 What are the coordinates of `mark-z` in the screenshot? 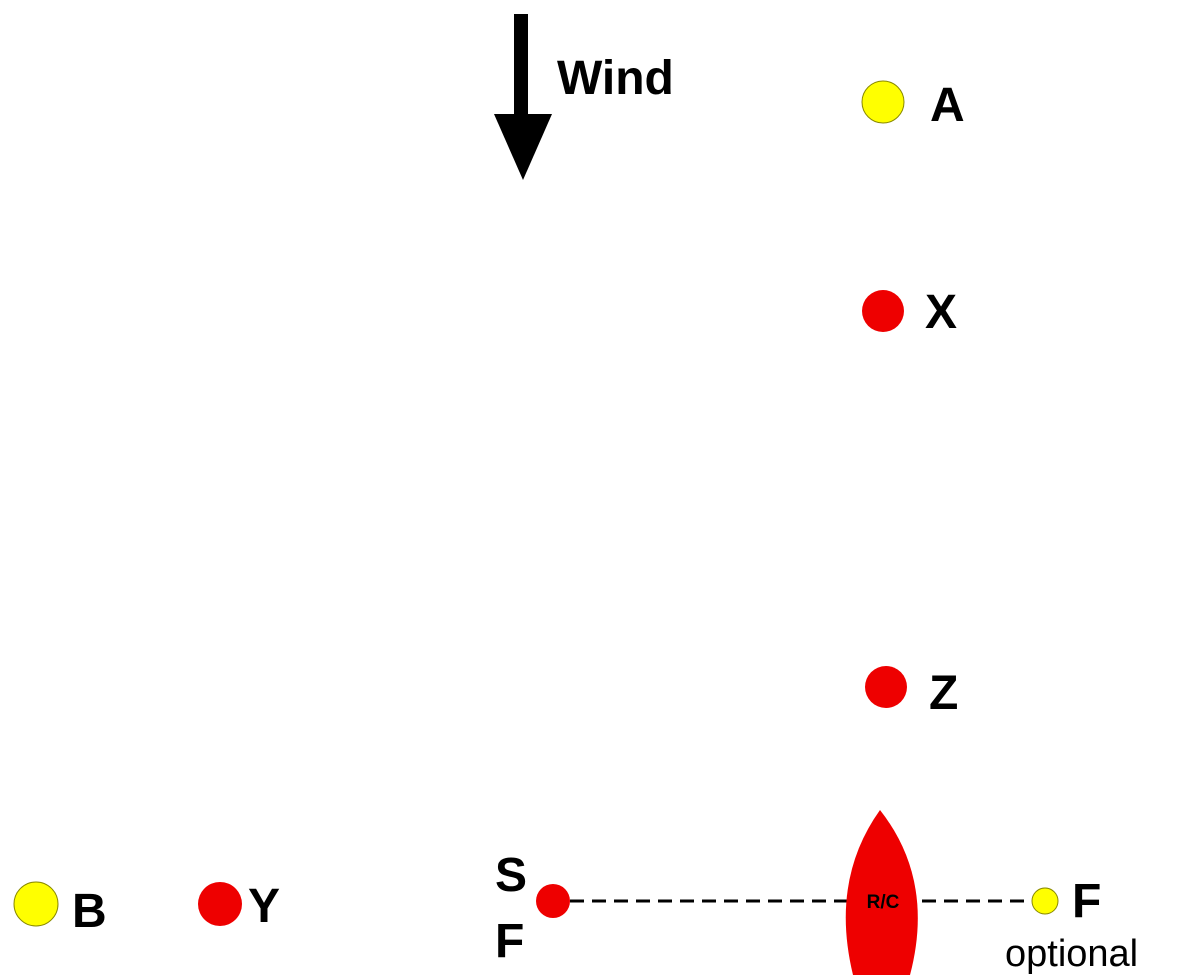 It's located at (886, 687).